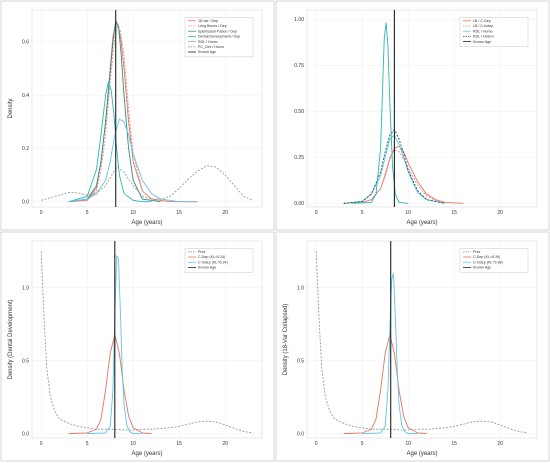 The height and width of the screenshot is (463, 550). What do you see at coordinates (299, 204) in the screenshot?
I see `y-tick-label: 0.00` at bounding box center [299, 204].